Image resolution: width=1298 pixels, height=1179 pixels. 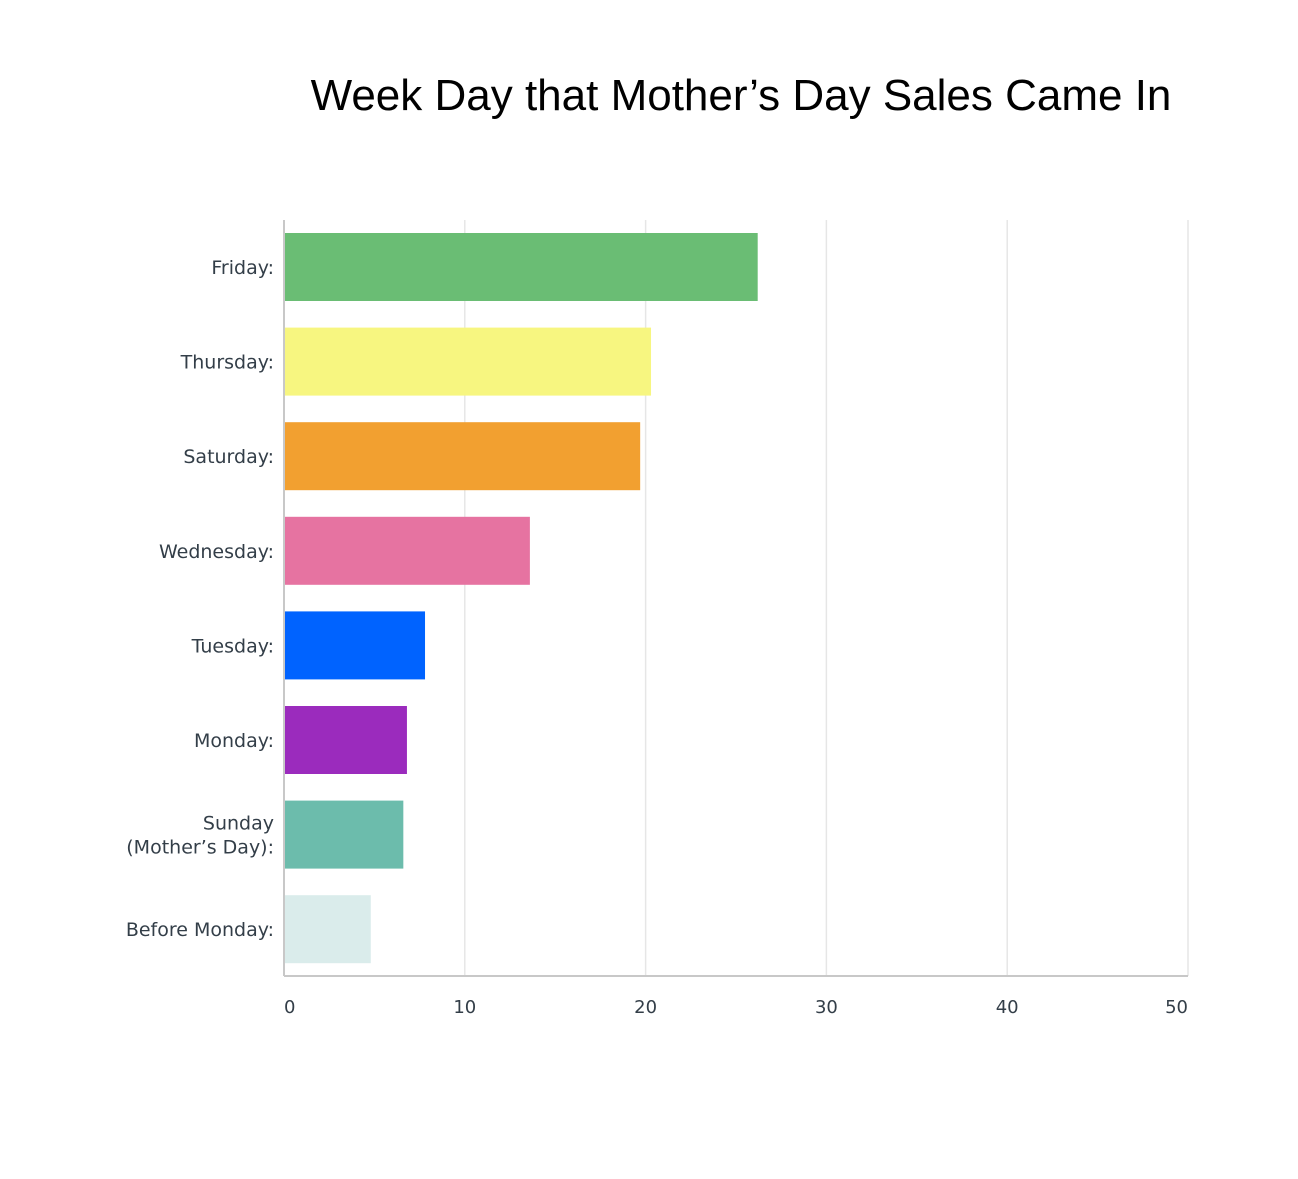 I want to click on category-label: Thursday:, so click(x=227, y=363).